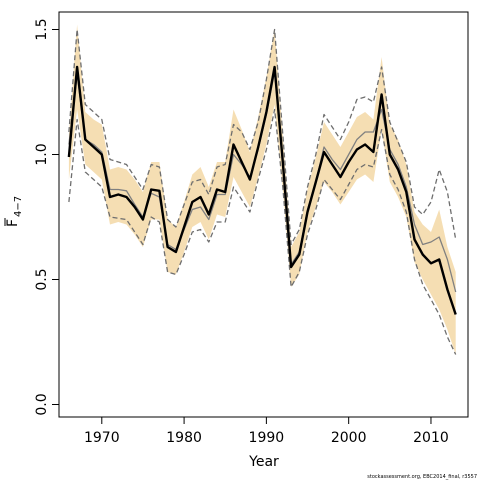 Image resolution: width=480 pixels, height=480 pixels. I want to click on y-tick-label: 0.0, so click(42, 404).